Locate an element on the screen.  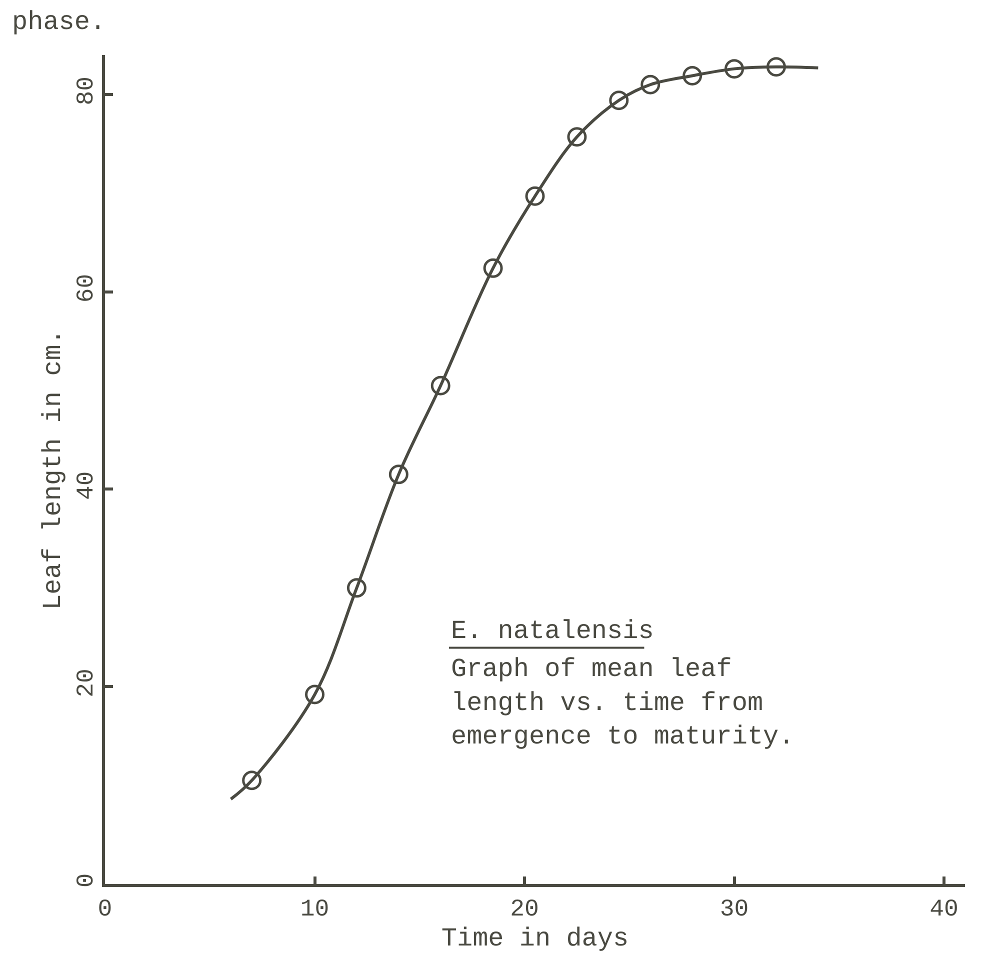
annotation: Graph of mean leaf length vs. time from emergence to maturity. is located at coordinates (622, 703).